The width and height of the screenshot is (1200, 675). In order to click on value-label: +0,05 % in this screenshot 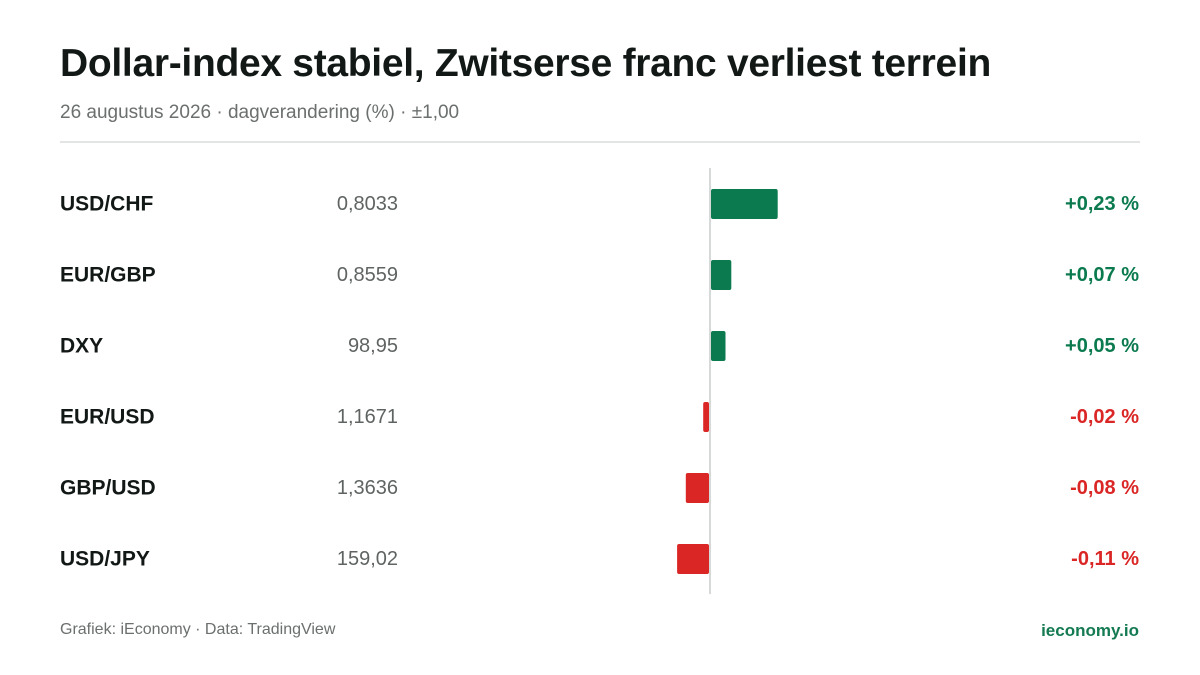, I will do `click(1102, 346)`.